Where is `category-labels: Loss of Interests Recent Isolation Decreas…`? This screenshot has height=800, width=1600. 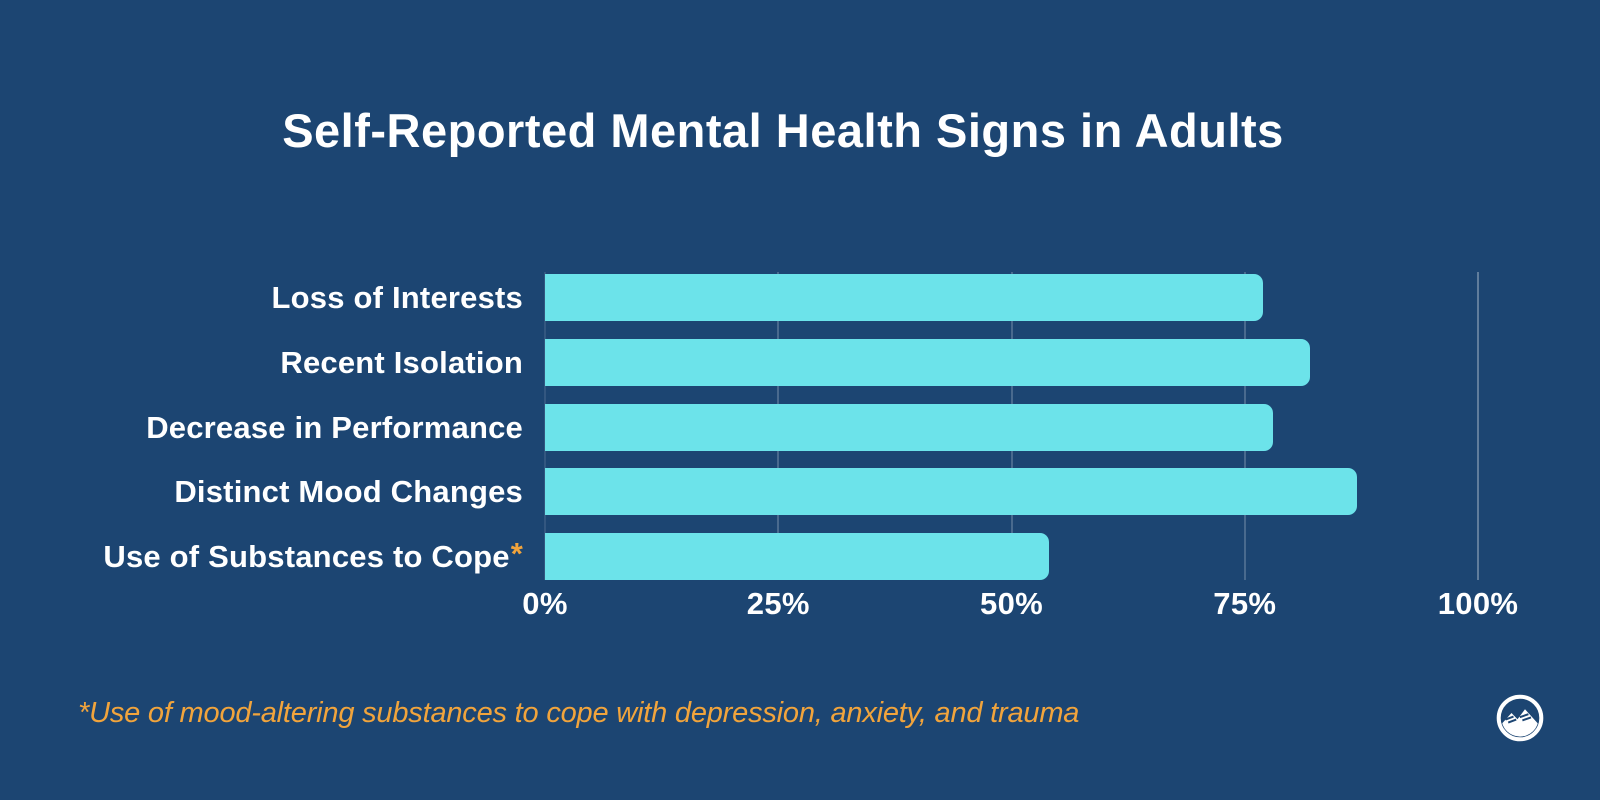
category-labels: Loss of Interests Recent Isolation Decreas… is located at coordinates (291, 426).